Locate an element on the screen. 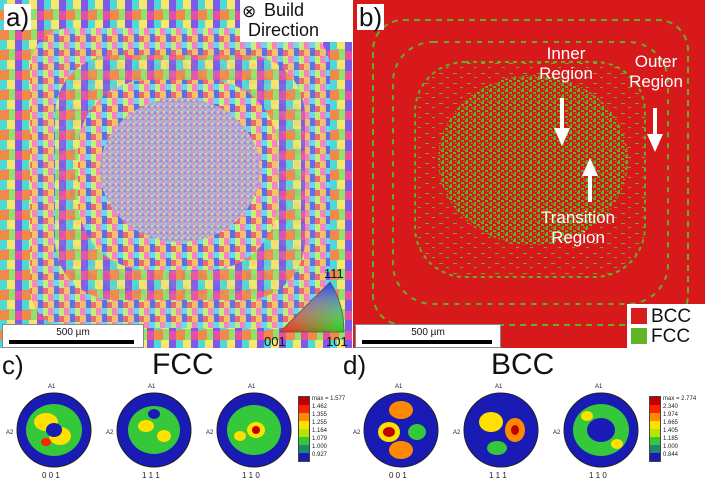  scale-bar-b: 500 µm is located at coordinates (428, 336).